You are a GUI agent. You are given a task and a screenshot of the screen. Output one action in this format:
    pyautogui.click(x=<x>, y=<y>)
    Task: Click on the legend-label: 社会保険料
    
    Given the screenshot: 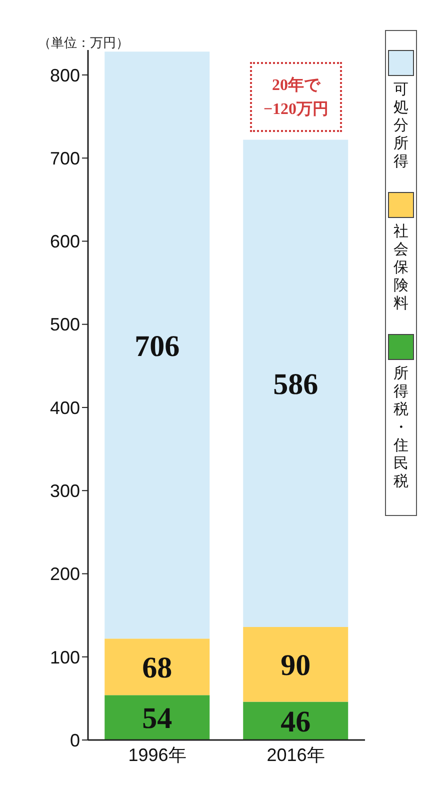 What is the action you would take?
    pyautogui.click(x=401, y=268)
    